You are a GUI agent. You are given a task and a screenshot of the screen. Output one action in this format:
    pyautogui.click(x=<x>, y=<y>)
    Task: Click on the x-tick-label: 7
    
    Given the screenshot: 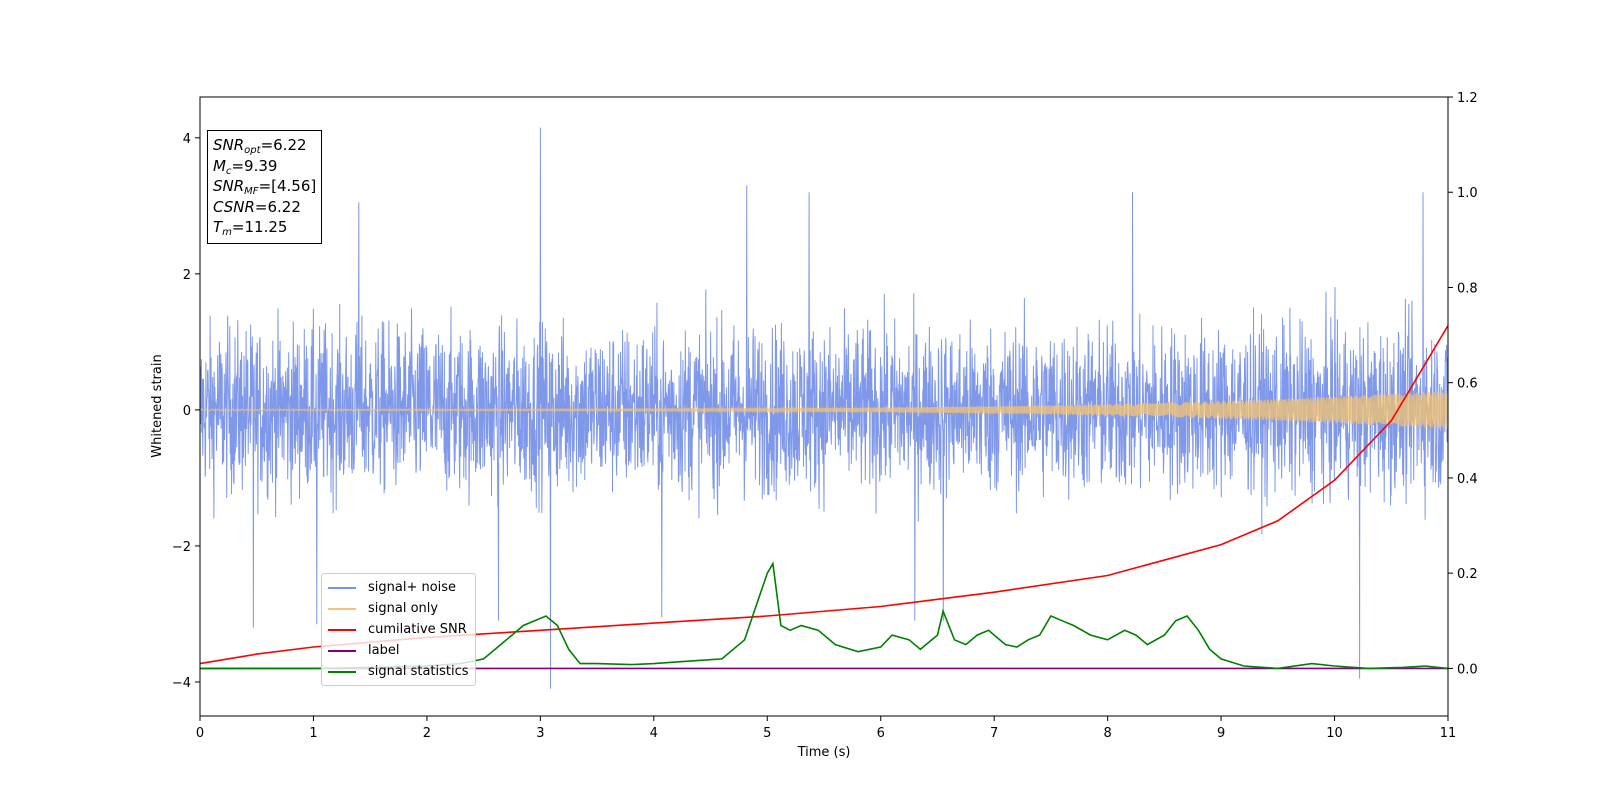 What is the action you would take?
    pyautogui.click(x=994, y=733)
    